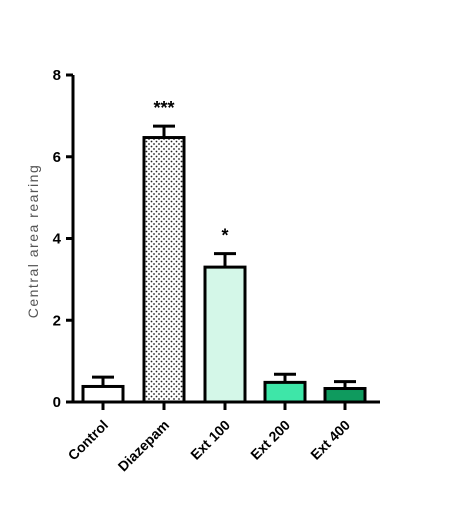 Image resolution: width=469 pixels, height=510 pixels. What do you see at coordinates (270, 440) in the screenshot?
I see `x-category-label: Ext 200` at bounding box center [270, 440].